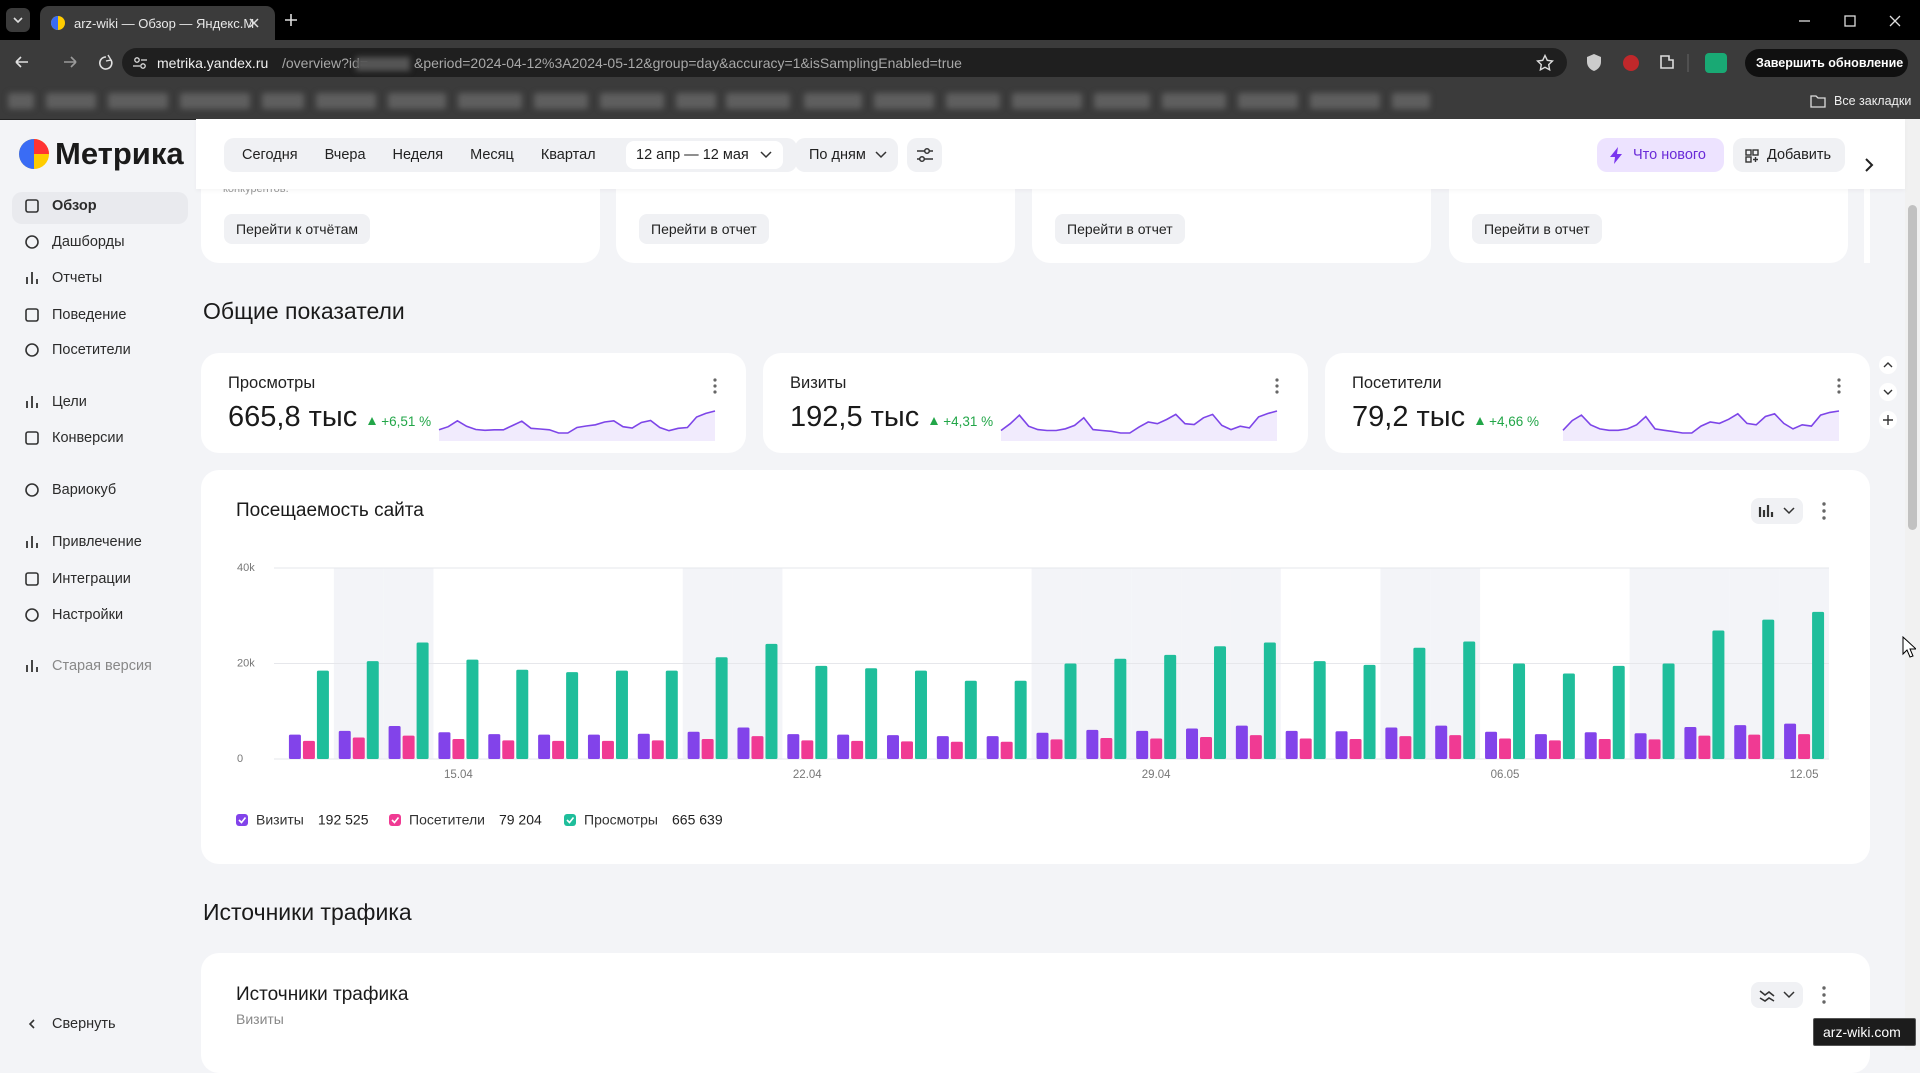 The width and height of the screenshot is (1920, 1073). What do you see at coordinates (818, 383) in the screenshot?
I see `kpi-label: Визиты` at bounding box center [818, 383].